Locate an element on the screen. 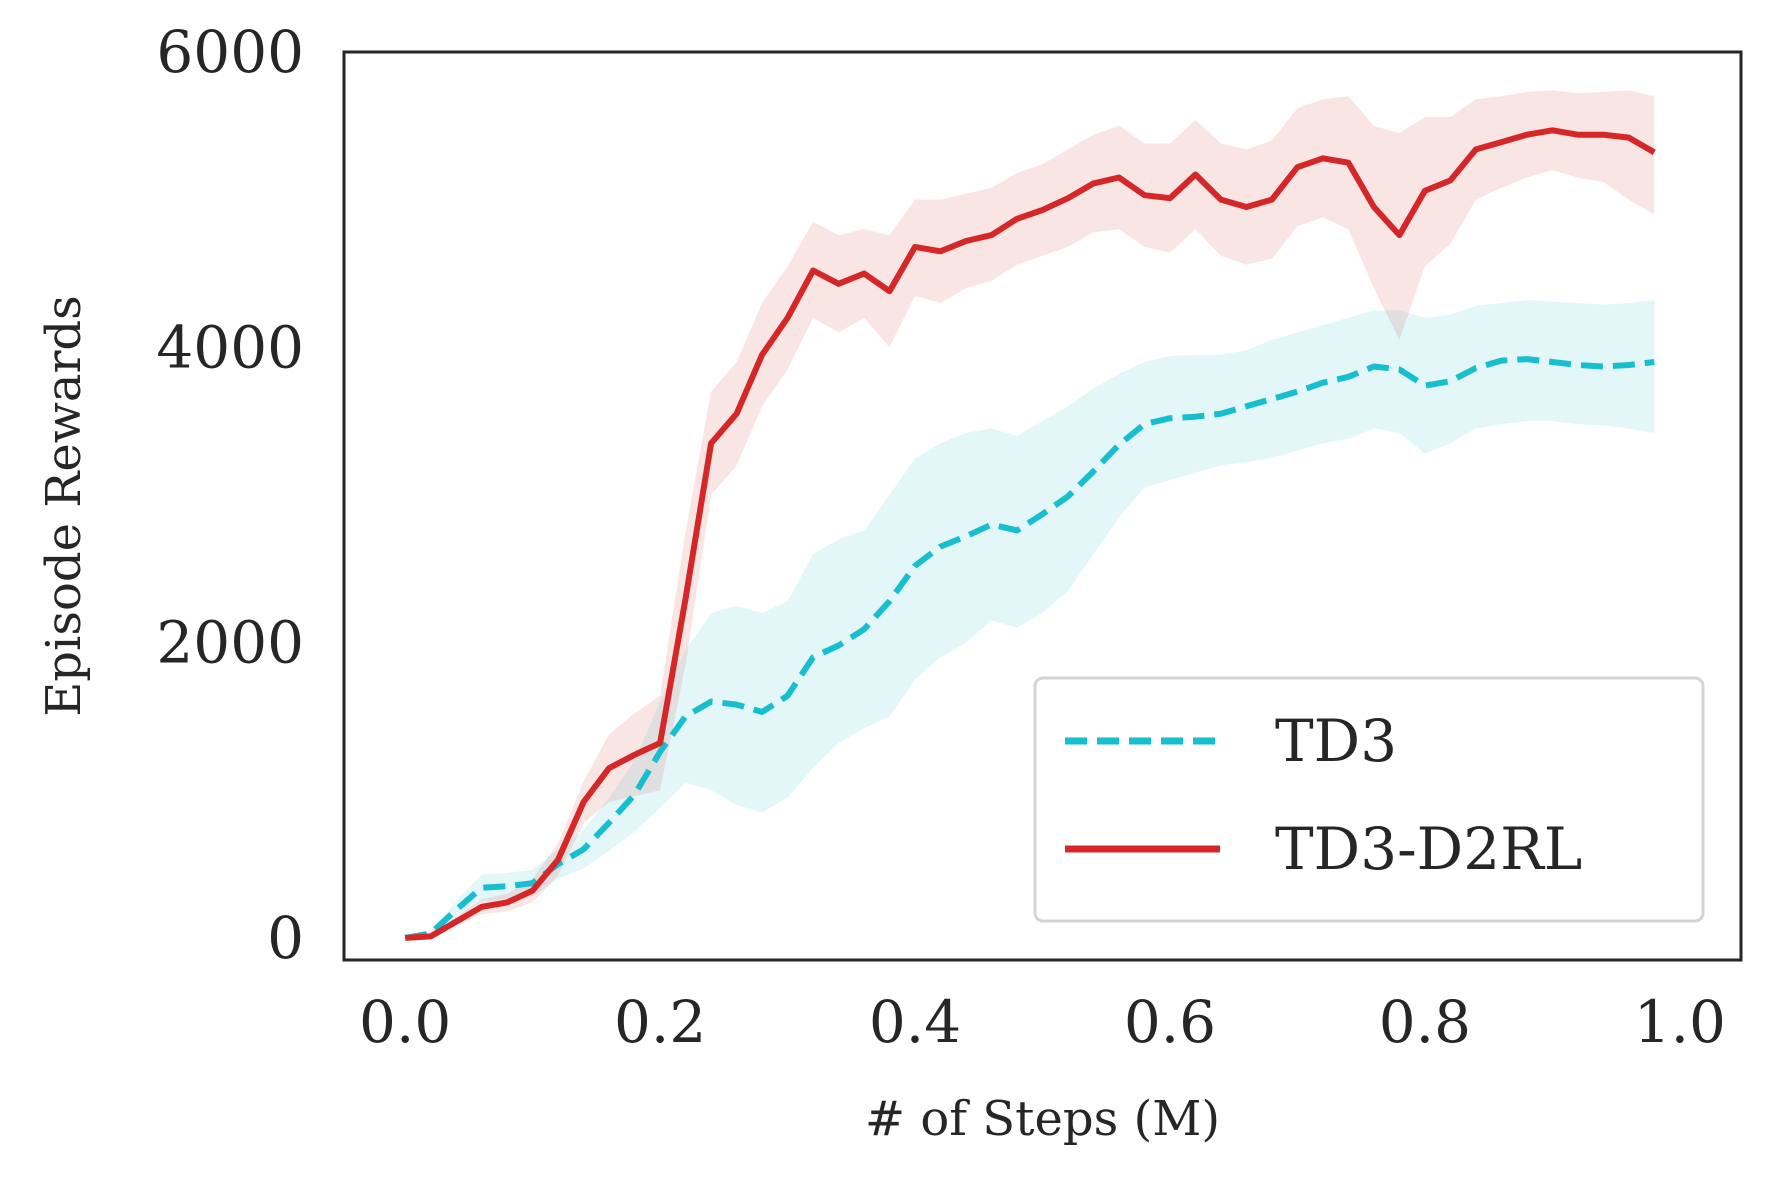 The height and width of the screenshot is (1183, 1770). x-tick-label: 1.0 is located at coordinates (1680, 1022).